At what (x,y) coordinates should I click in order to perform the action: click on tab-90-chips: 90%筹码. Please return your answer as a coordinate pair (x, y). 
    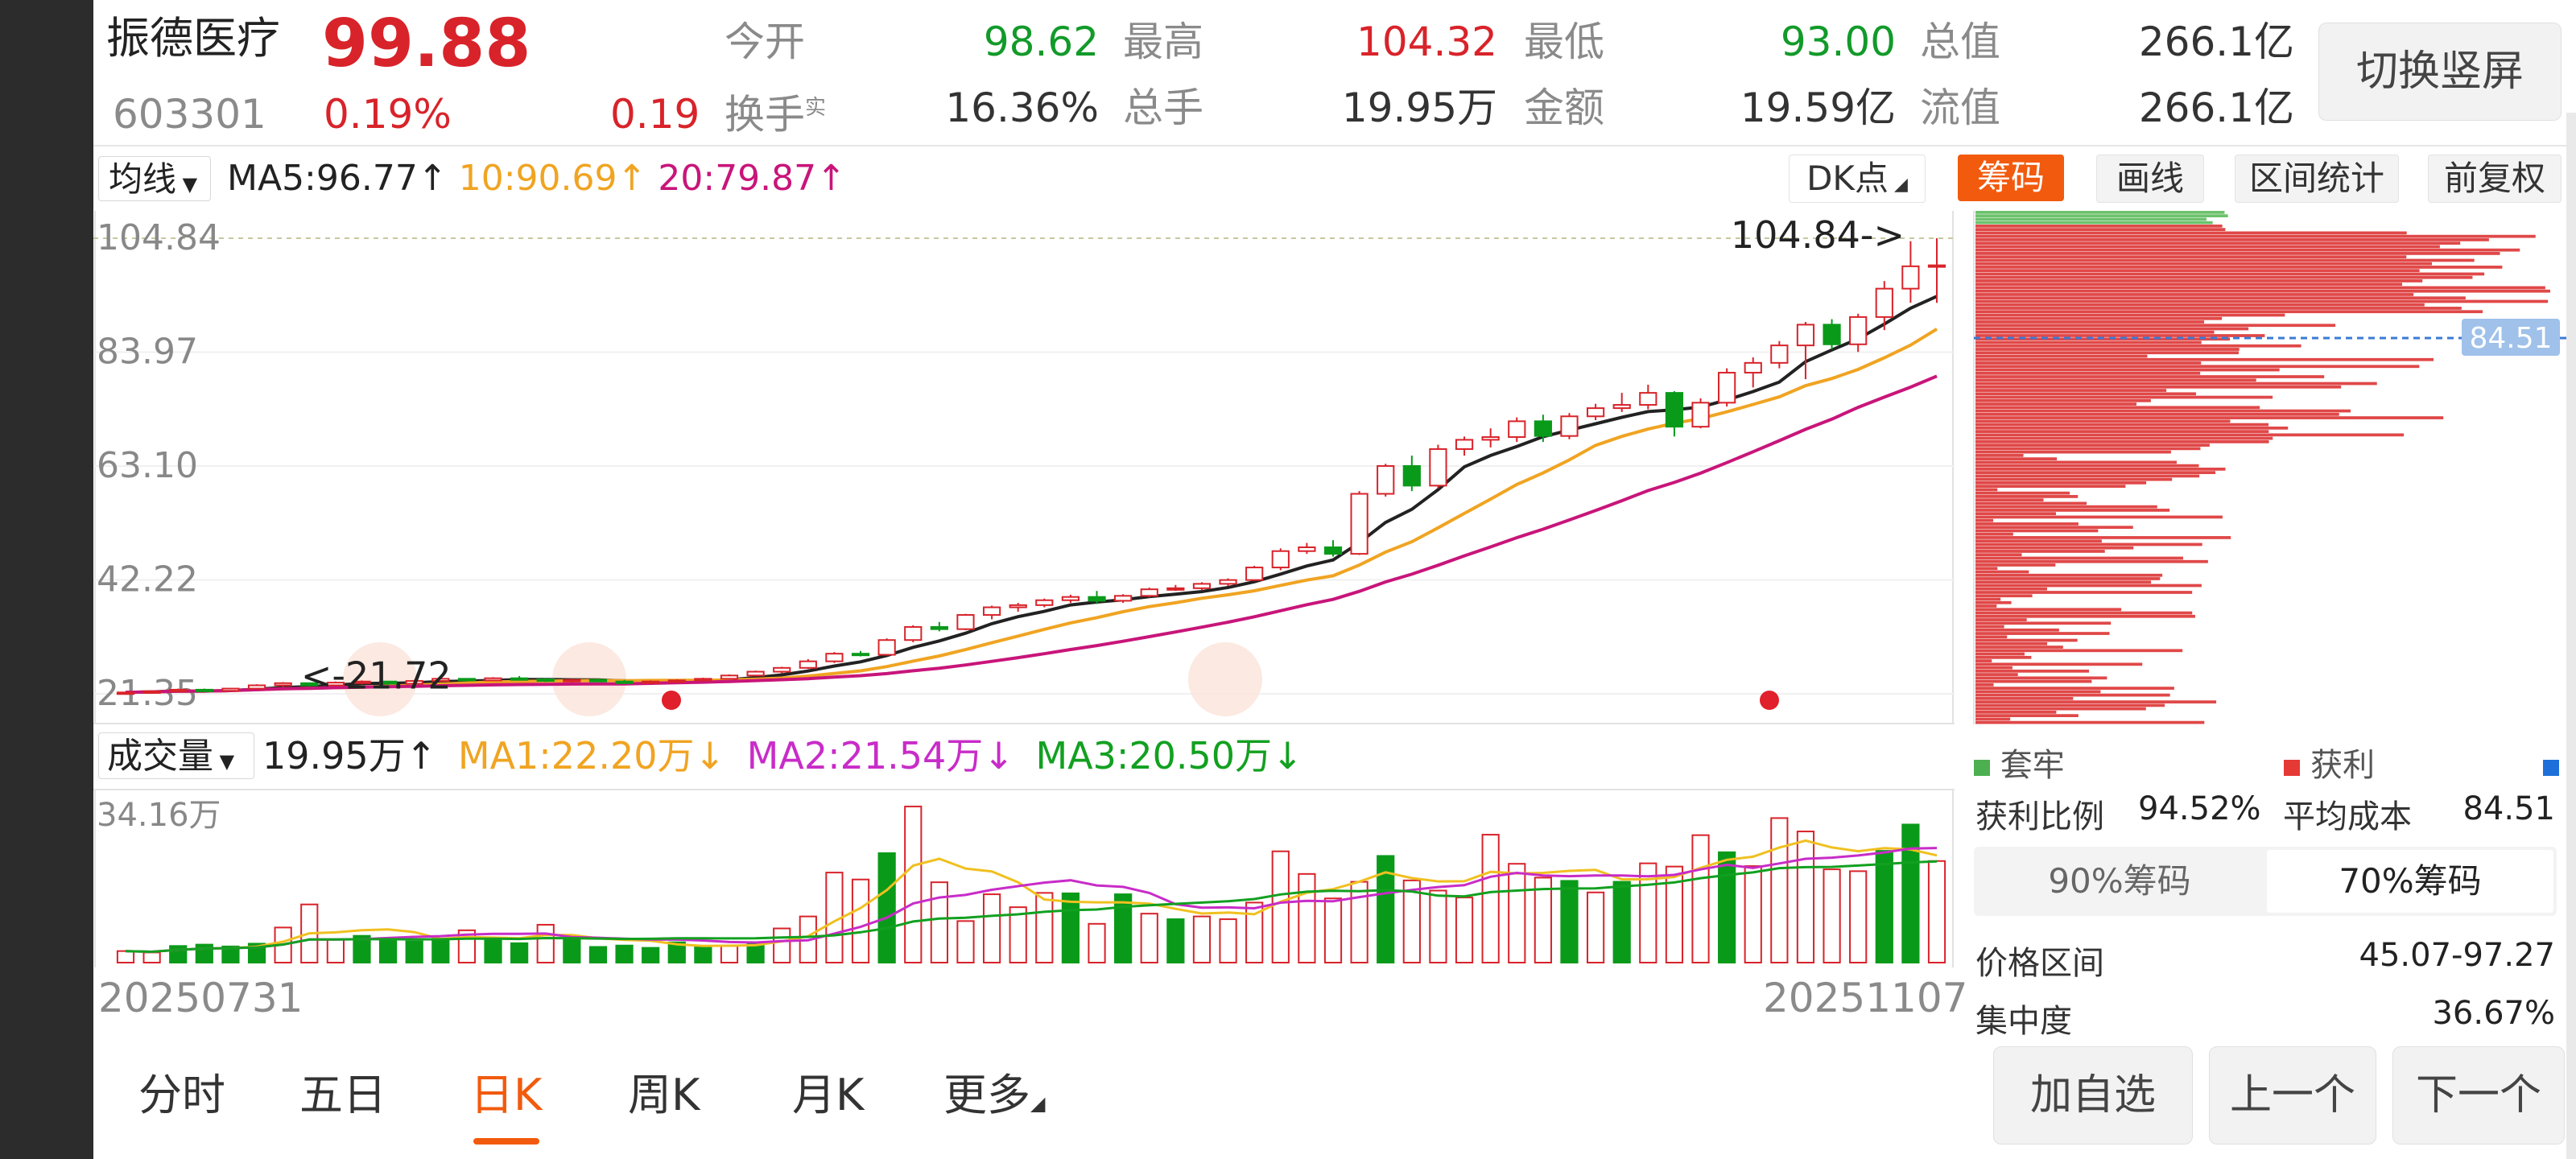
    Looking at the image, I should click on (2119, 881).